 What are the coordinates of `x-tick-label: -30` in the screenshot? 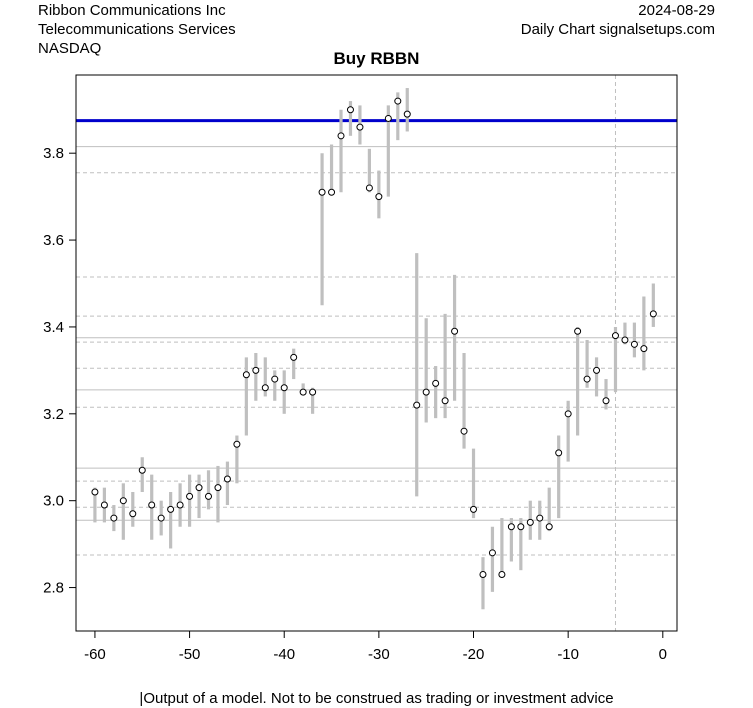 It's located at (379, 654).